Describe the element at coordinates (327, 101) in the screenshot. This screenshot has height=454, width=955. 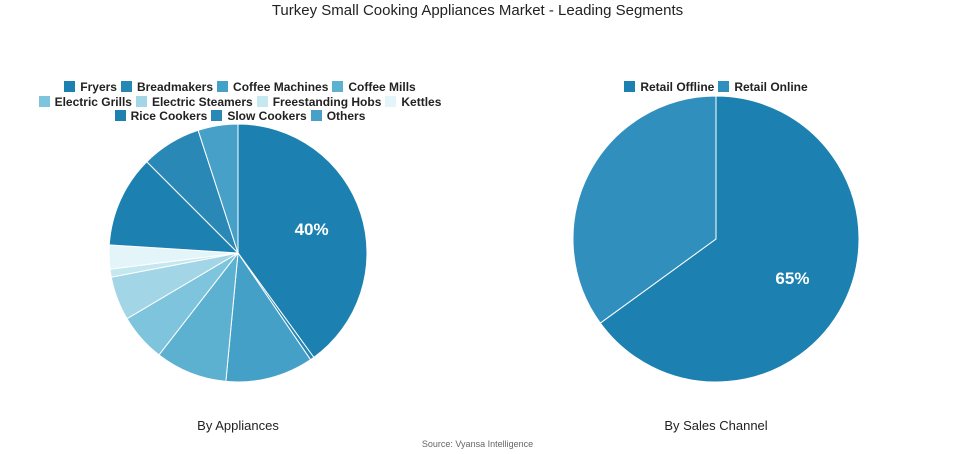
I see `legend-label: Freestanding Hobs` at that location.